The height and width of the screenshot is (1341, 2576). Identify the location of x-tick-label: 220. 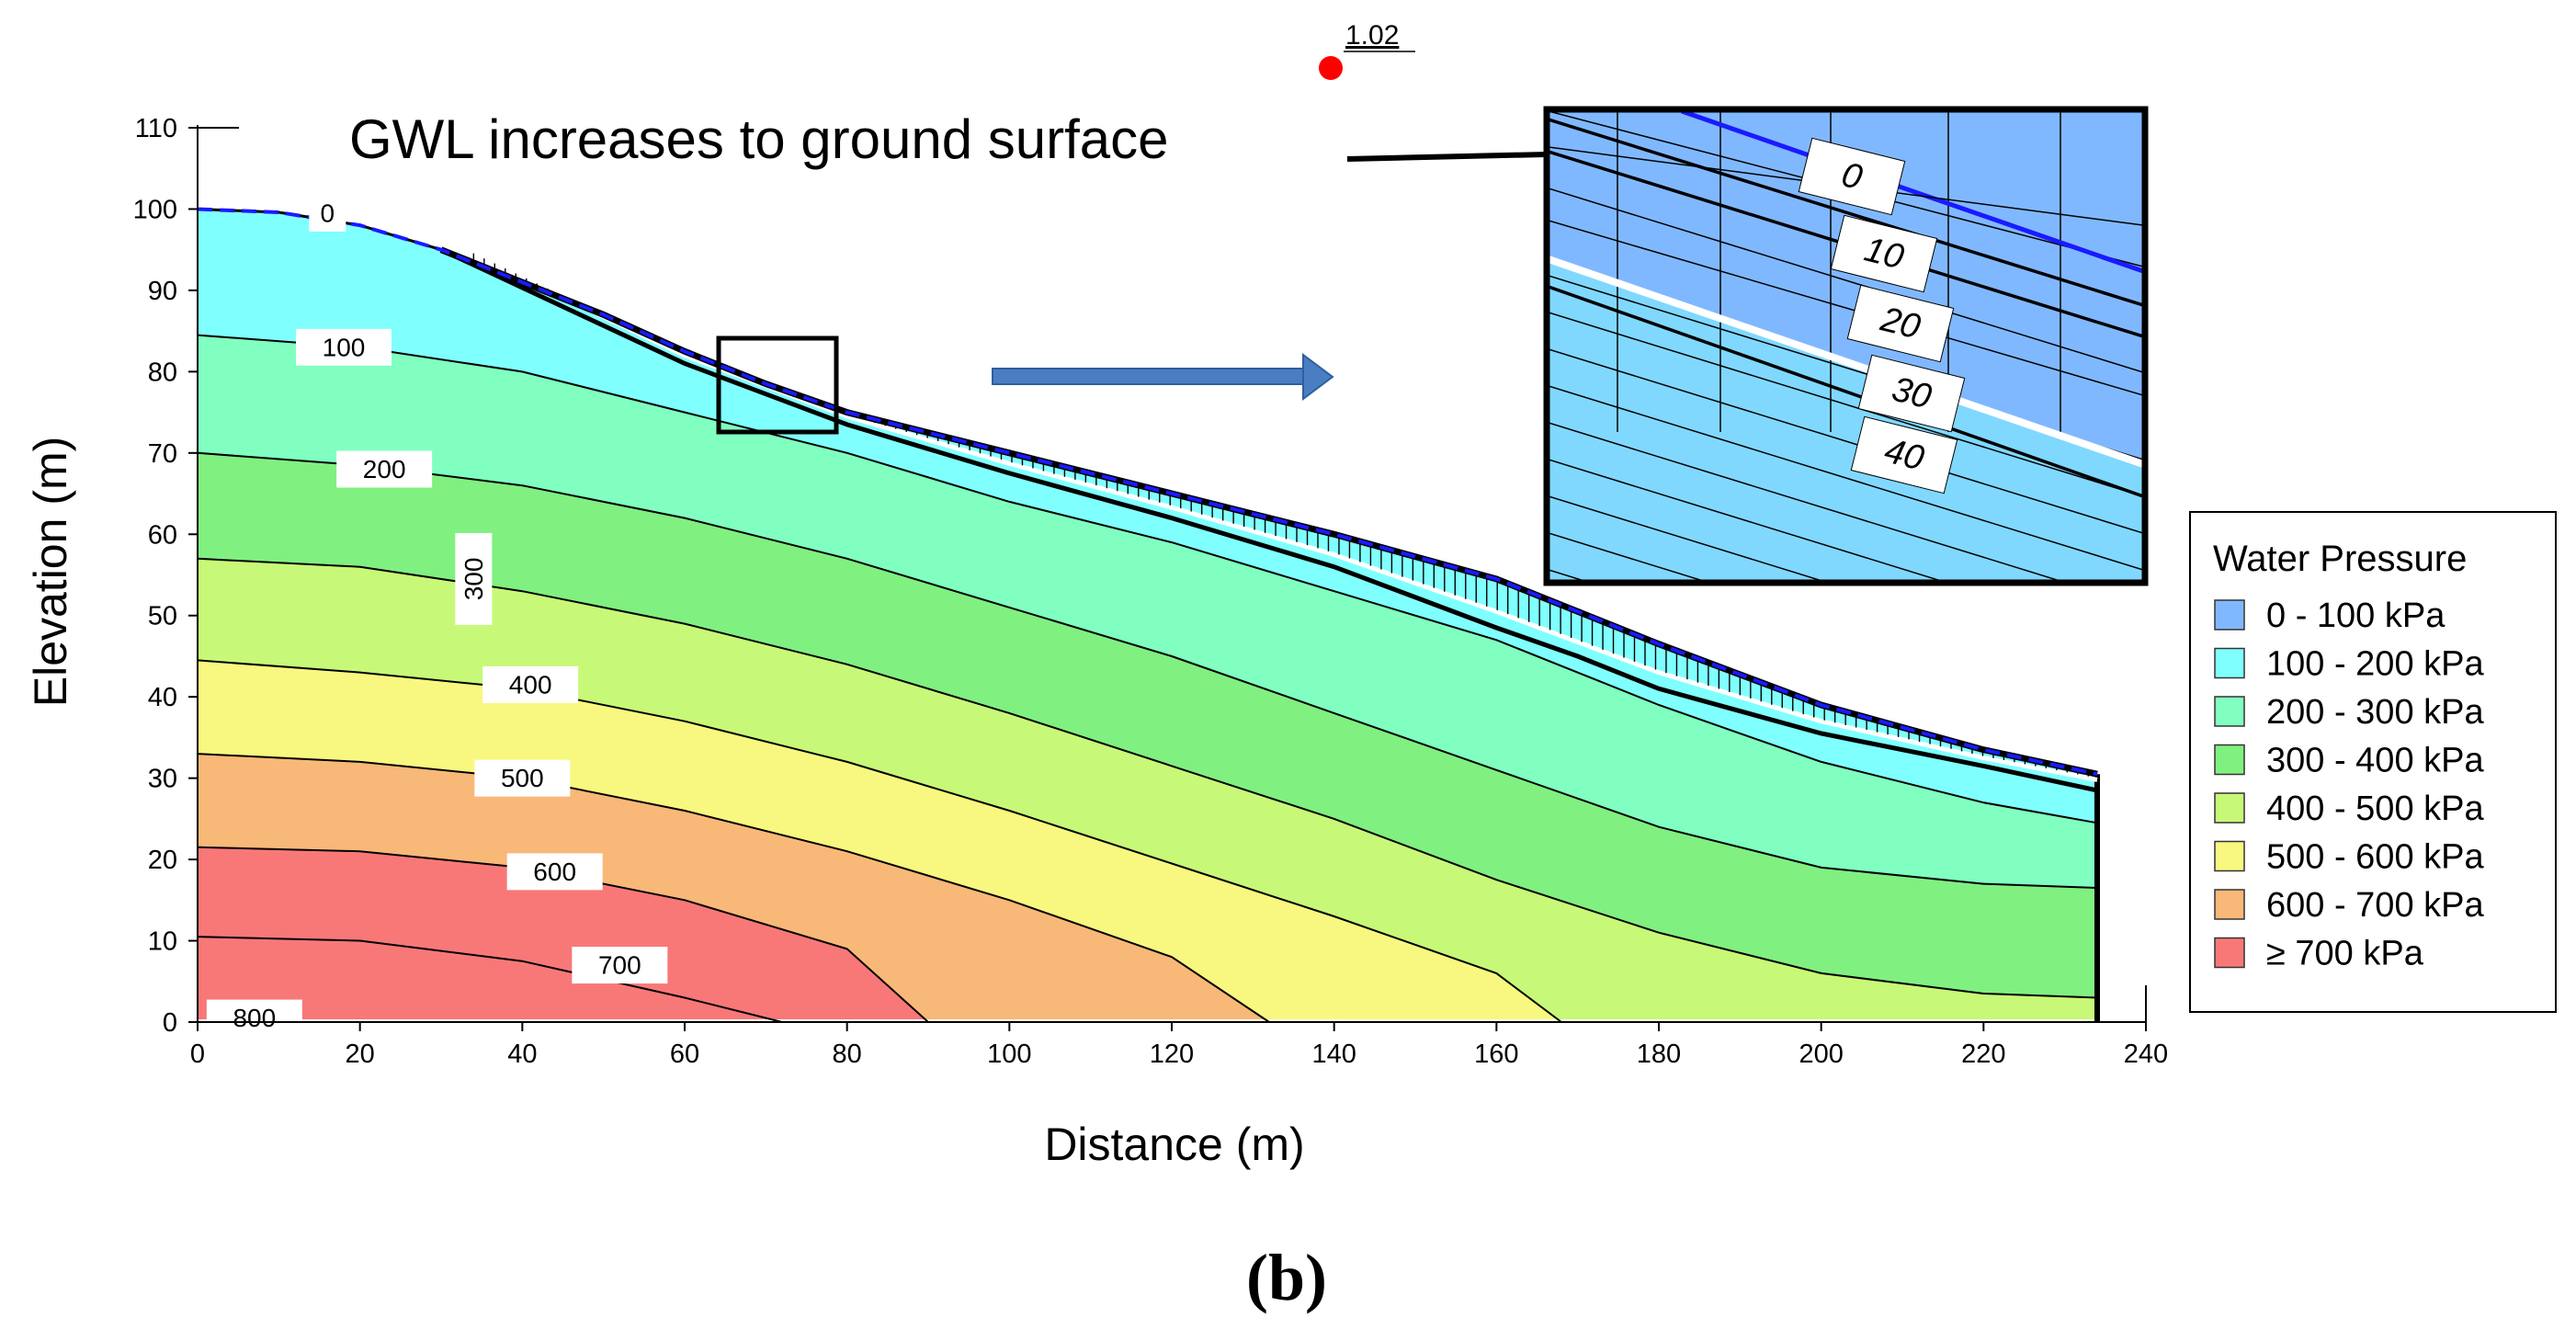
(1983, 1054).